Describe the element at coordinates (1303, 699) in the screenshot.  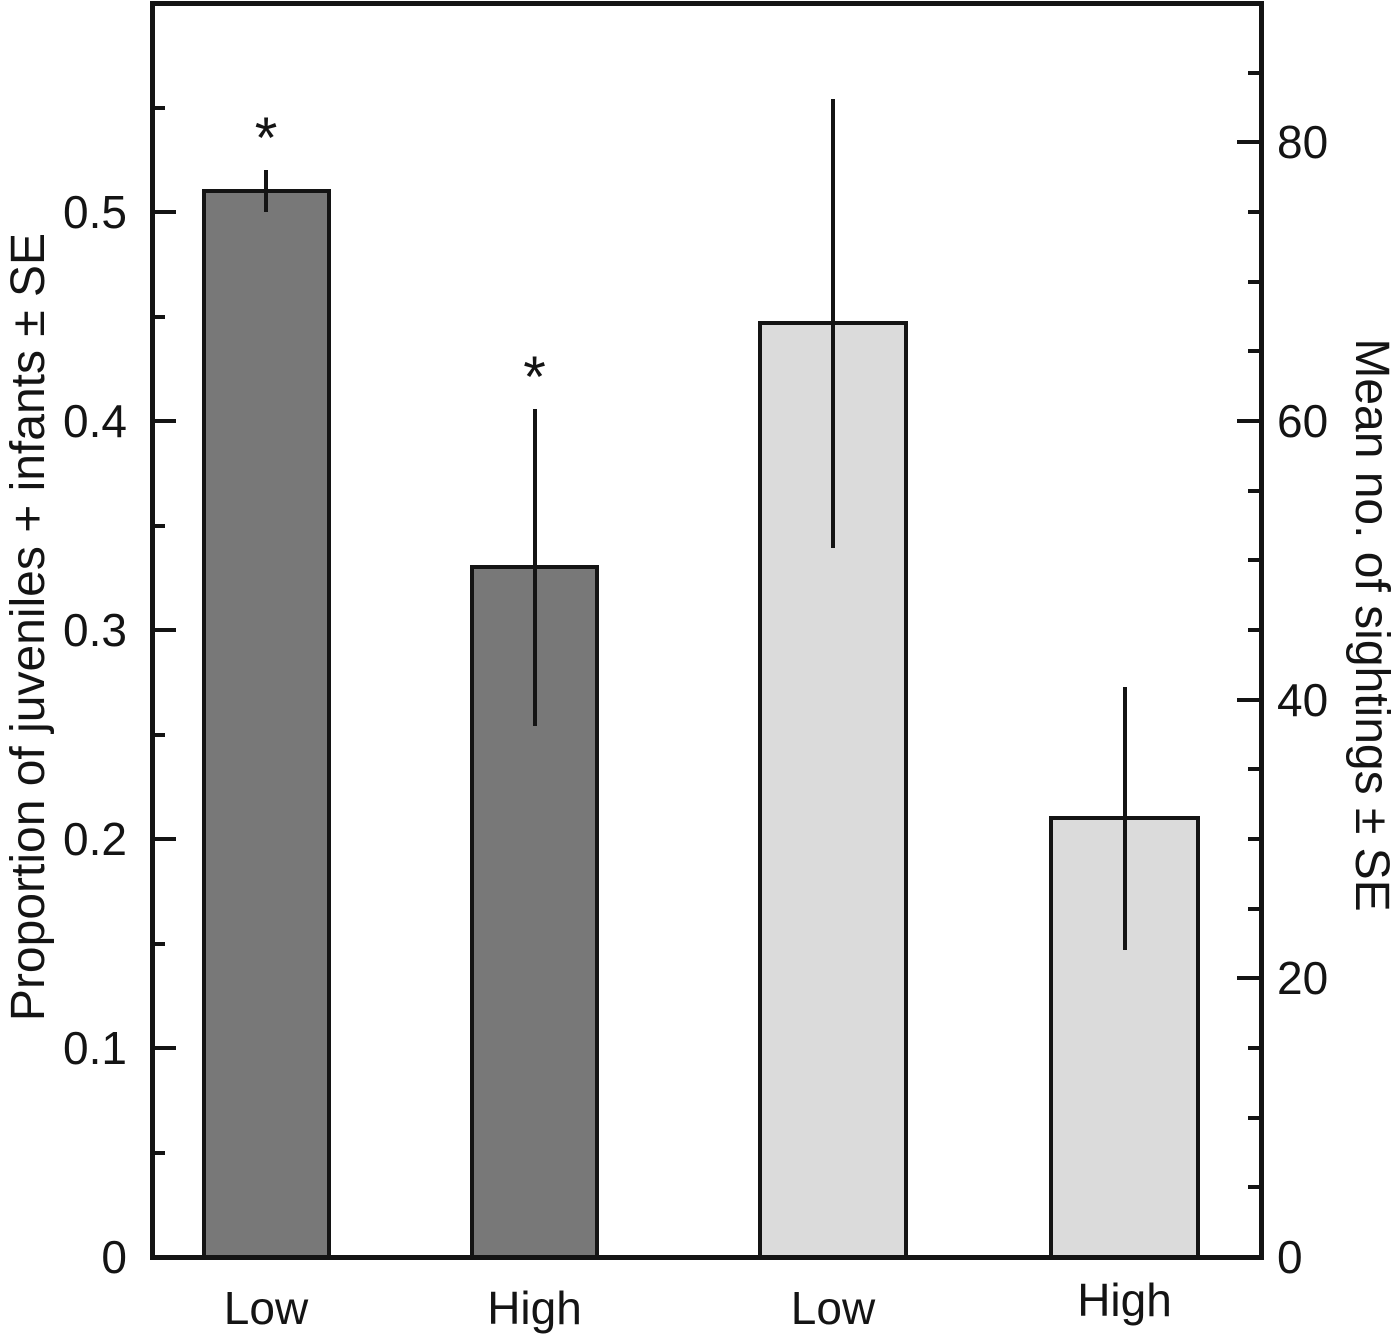
I see `right-axis-tick-label: 40` at that location.